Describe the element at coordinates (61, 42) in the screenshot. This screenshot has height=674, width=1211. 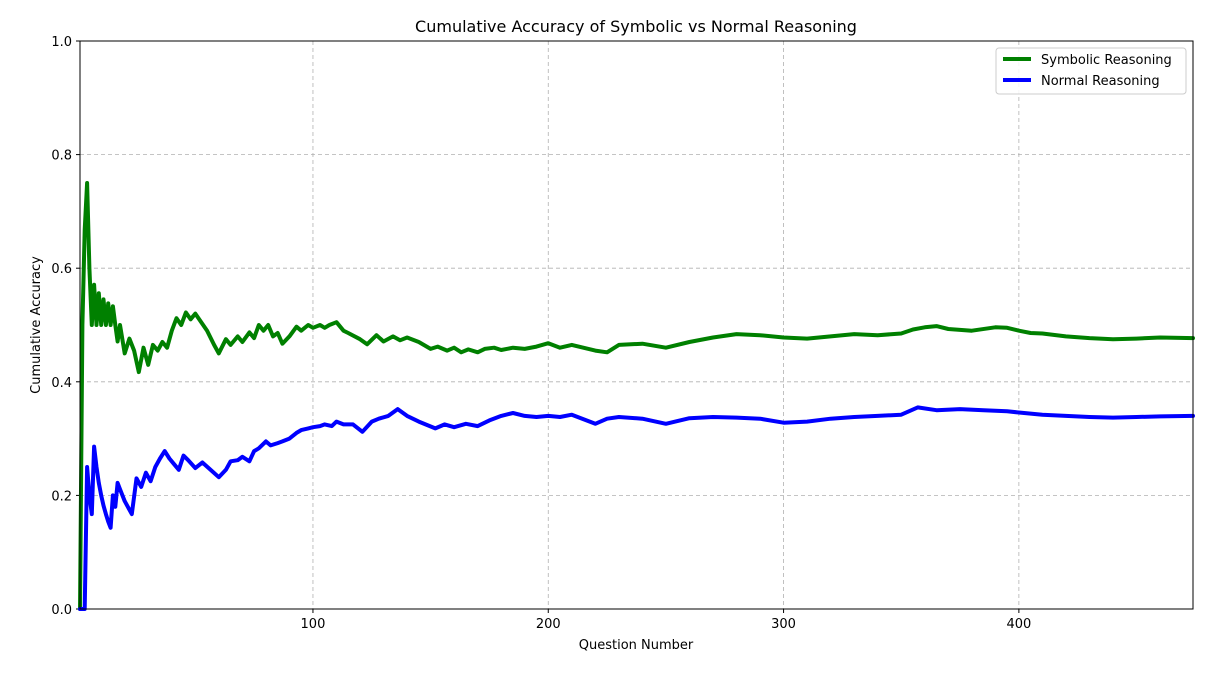
I see `y-tick-label: 1.0` at that location.